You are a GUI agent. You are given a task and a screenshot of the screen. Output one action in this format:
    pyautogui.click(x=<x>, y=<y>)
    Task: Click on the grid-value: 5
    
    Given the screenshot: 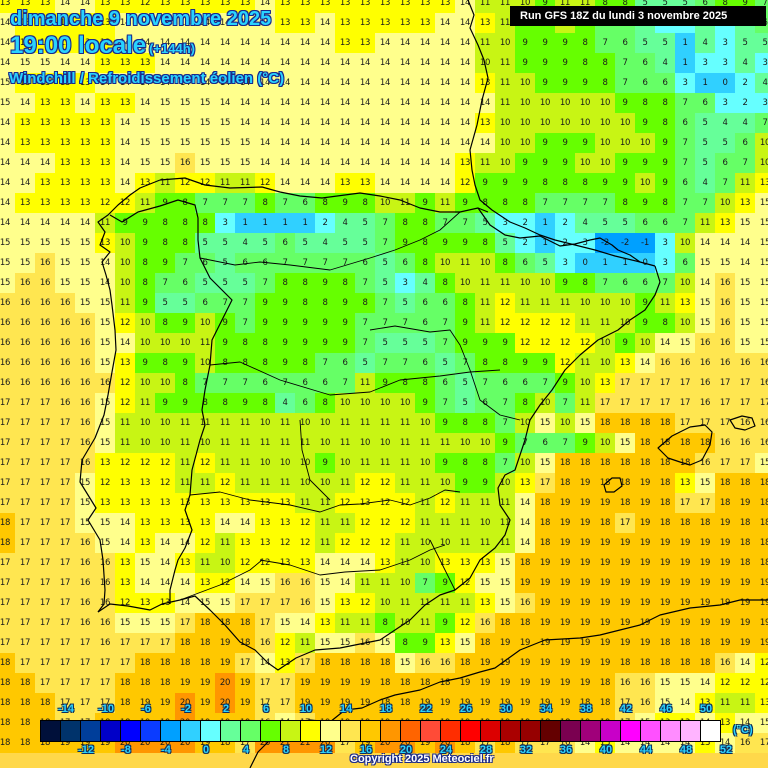 What is the action you would take?
    pyautogui.click(x=305, y=243)
    